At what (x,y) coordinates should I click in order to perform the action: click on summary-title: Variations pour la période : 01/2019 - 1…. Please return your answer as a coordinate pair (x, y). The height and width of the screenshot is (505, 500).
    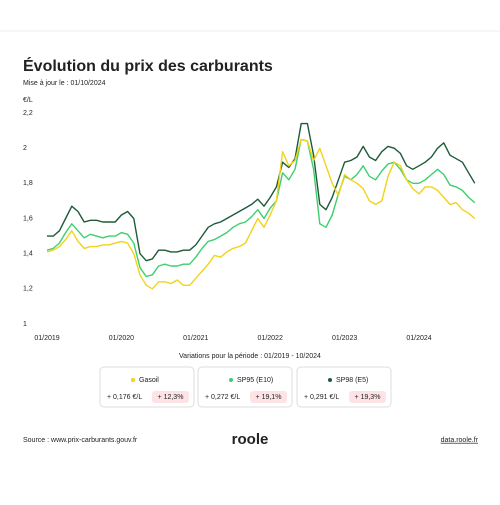
    Looking at the image, I should click on (250, 356).